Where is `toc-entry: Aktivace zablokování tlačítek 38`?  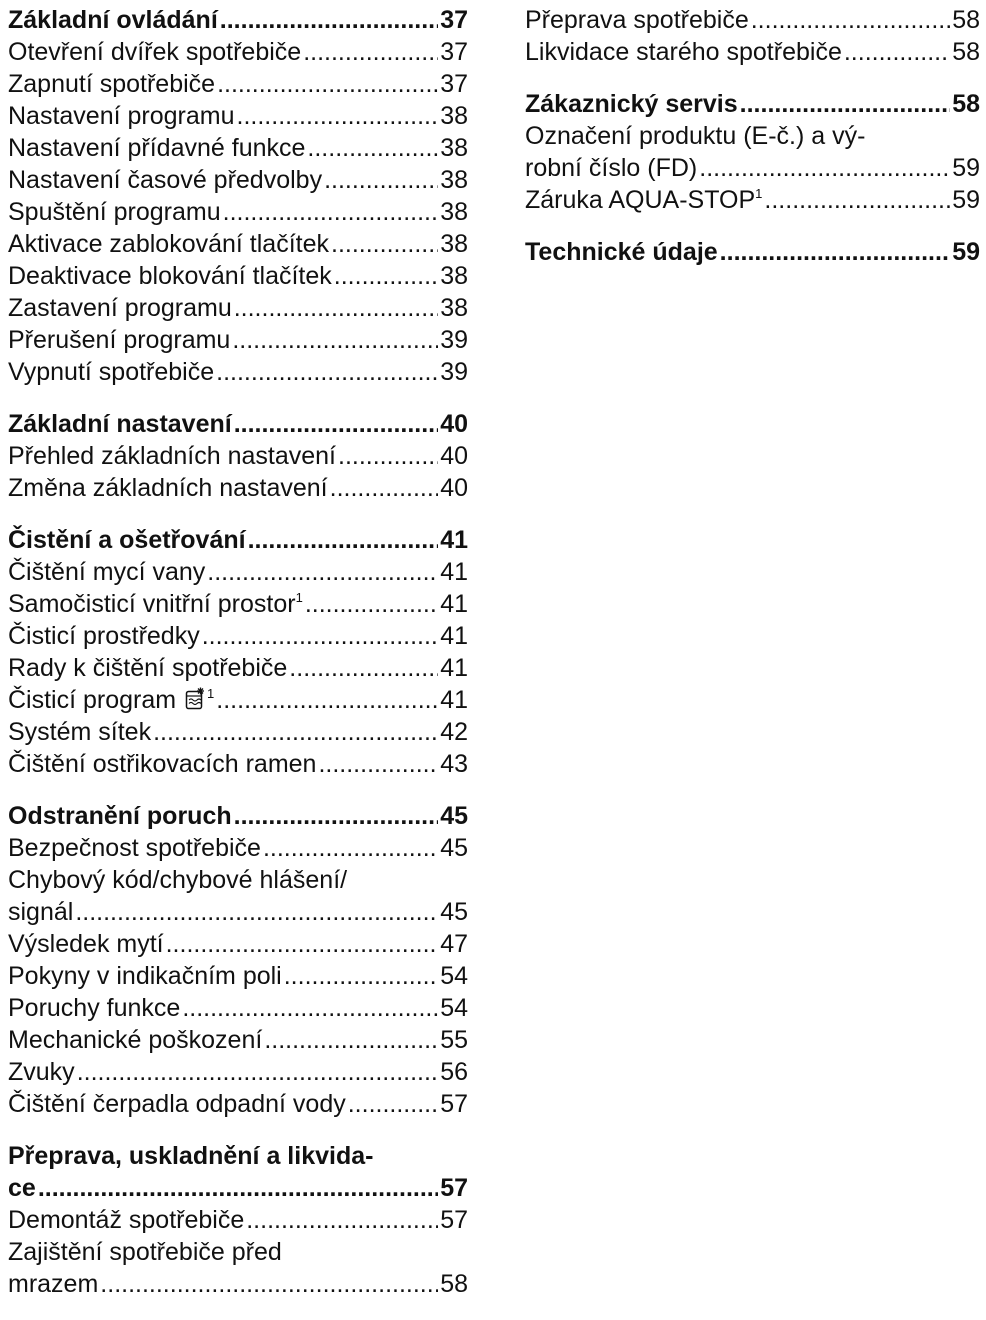 toc-entry: Aktivace zablokování tlačítek 38 is located at coordinates (238, 244).